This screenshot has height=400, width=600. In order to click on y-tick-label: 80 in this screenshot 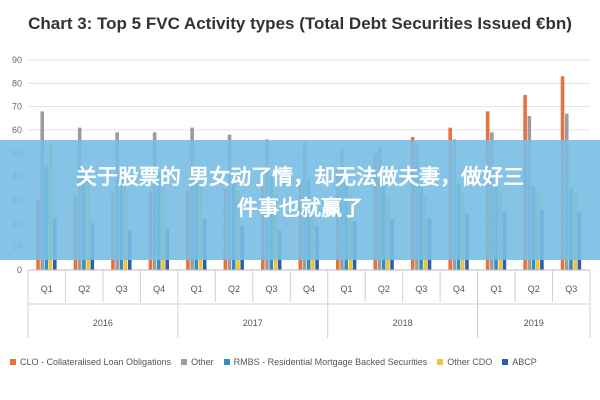, I will do `click(17, 83)`.